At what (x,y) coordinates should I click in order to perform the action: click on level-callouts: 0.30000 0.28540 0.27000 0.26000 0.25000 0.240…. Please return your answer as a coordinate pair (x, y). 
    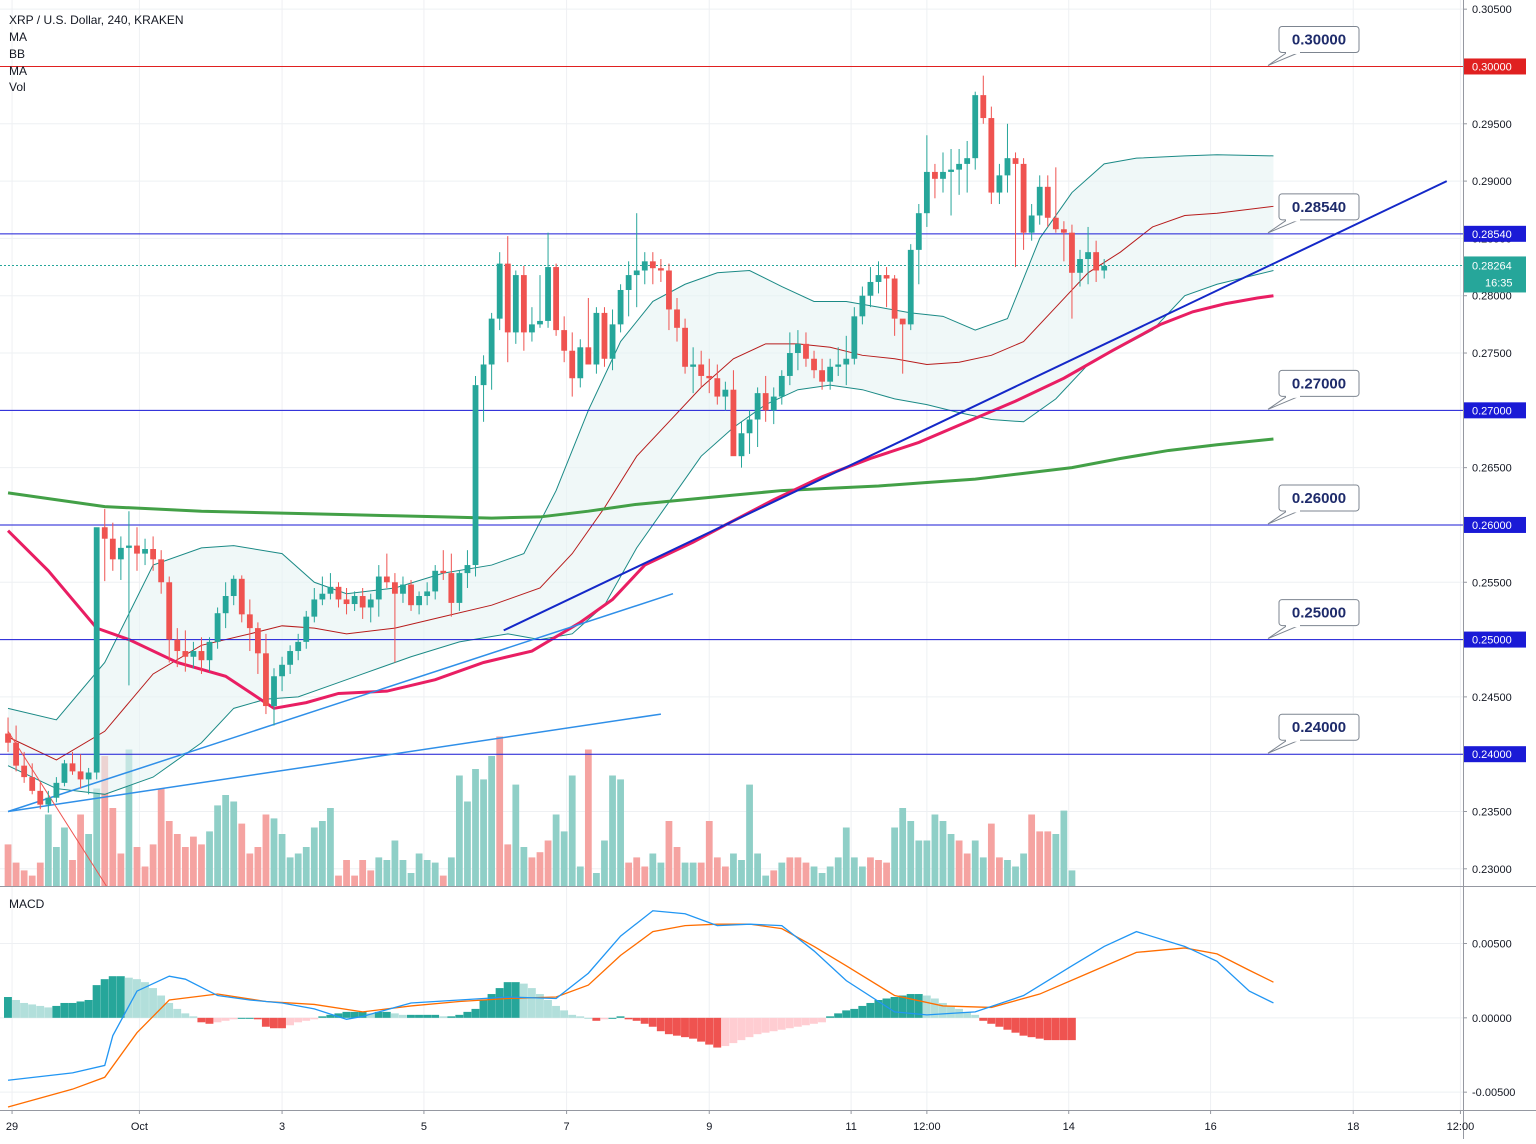
    Looking at the image, I should click on (1313, 389).